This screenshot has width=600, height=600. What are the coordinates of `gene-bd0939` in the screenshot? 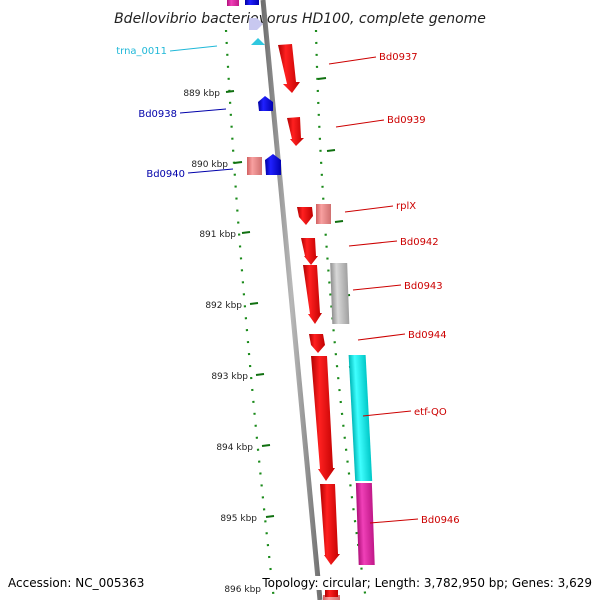 It's located at (295, 131).